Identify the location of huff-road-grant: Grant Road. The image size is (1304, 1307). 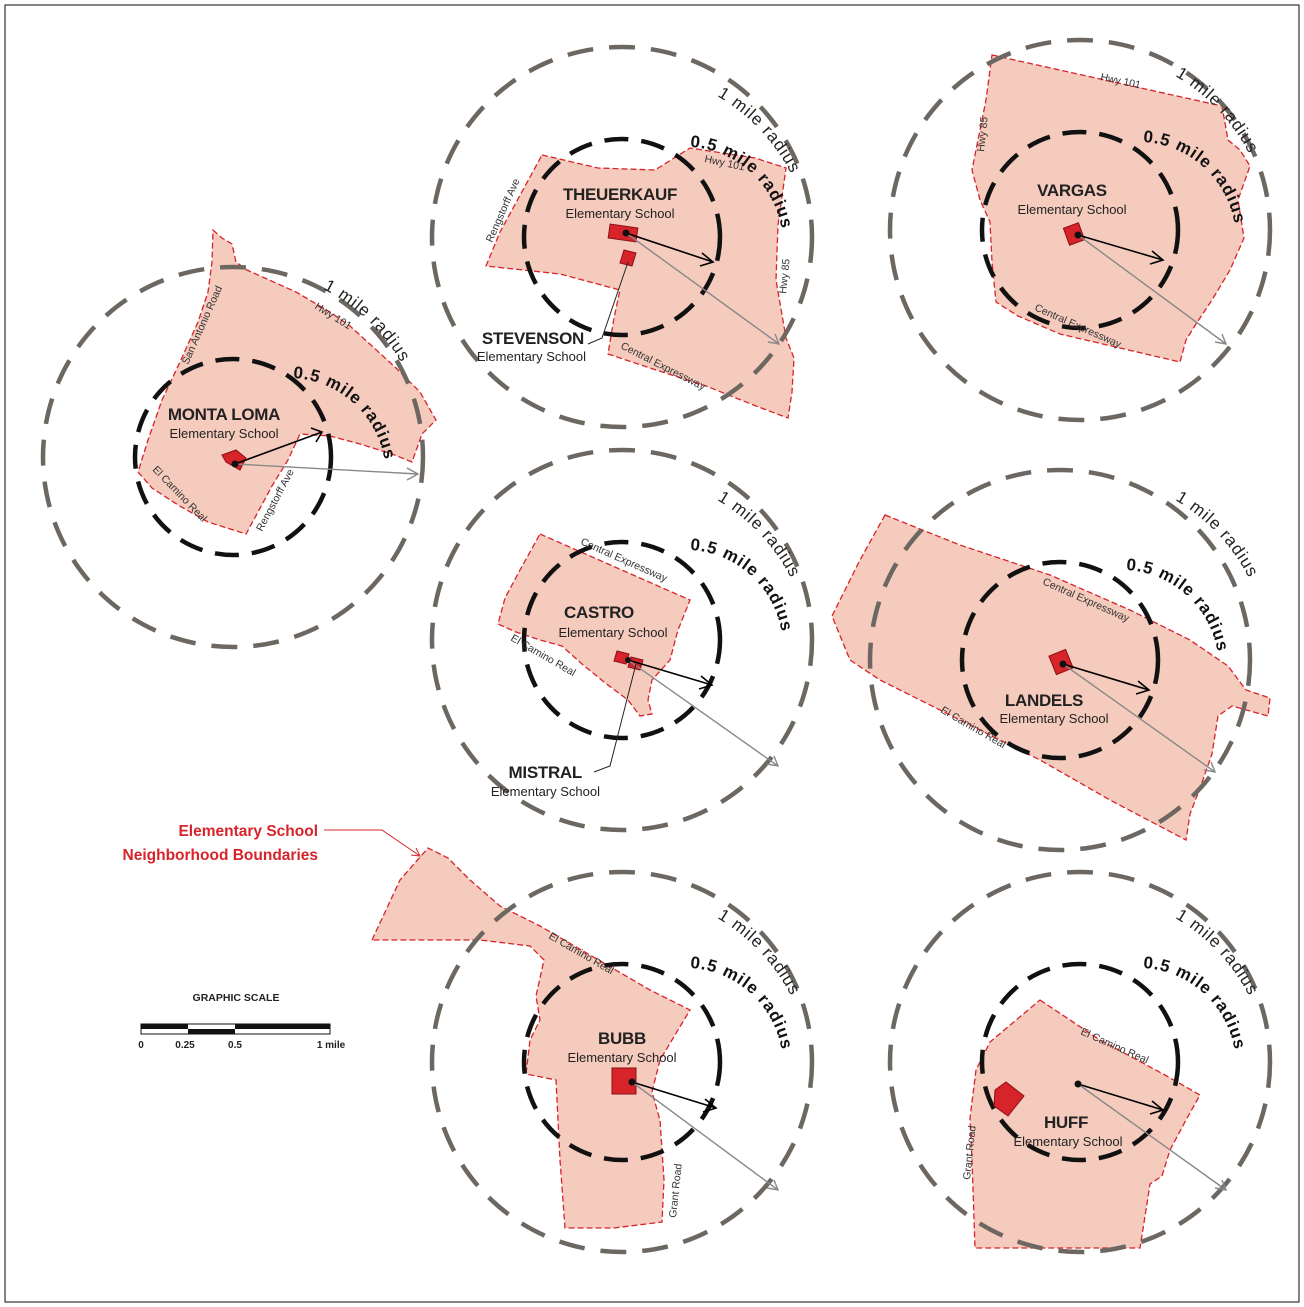
(970, 1152).